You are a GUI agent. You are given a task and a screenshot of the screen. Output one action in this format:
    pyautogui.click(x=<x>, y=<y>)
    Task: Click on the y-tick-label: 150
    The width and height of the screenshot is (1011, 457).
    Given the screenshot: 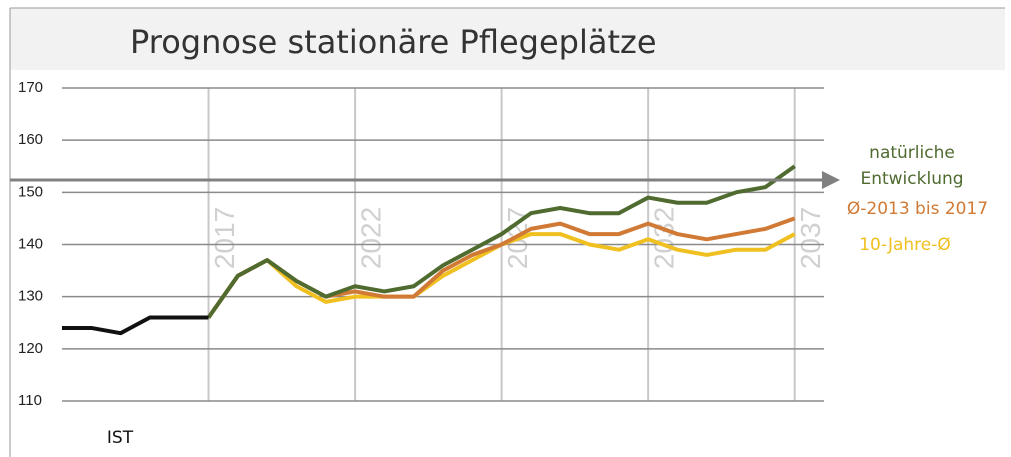 What is the action you would take?
    pyautogui.click(x=30, y=191)
    